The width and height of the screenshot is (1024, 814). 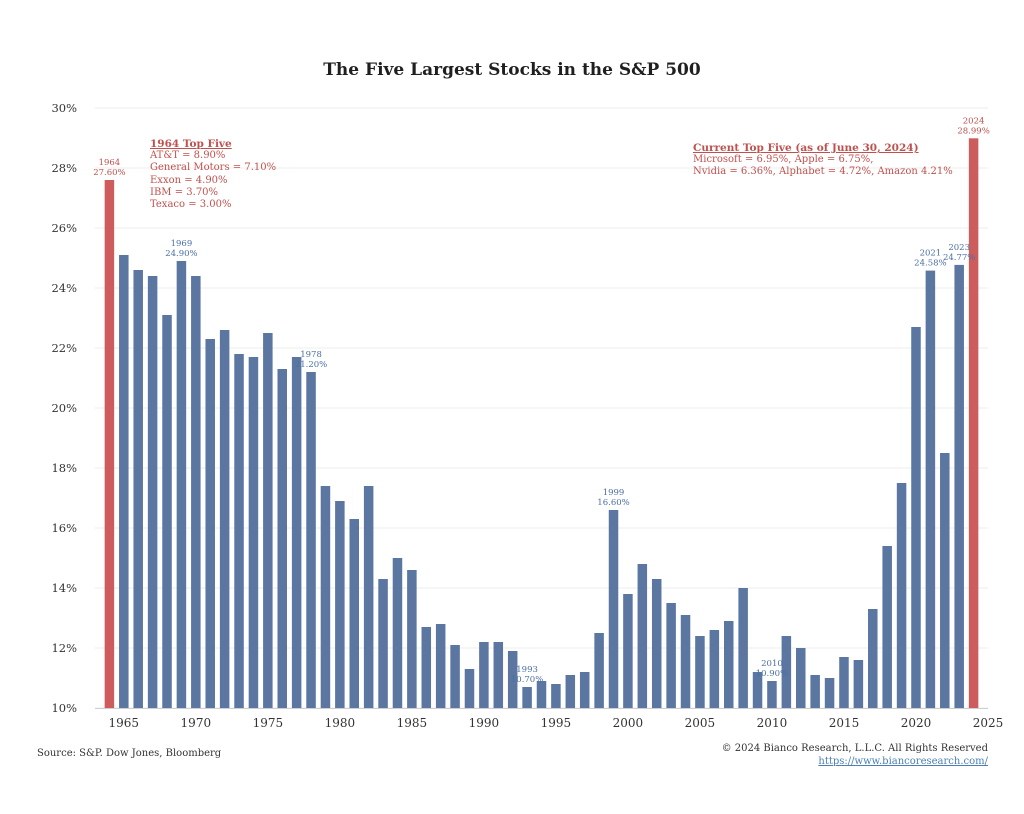 What do you see at coordinates (685, 661) in the screenshot?
I see `bar-2004` at bounding box center [685, 661].